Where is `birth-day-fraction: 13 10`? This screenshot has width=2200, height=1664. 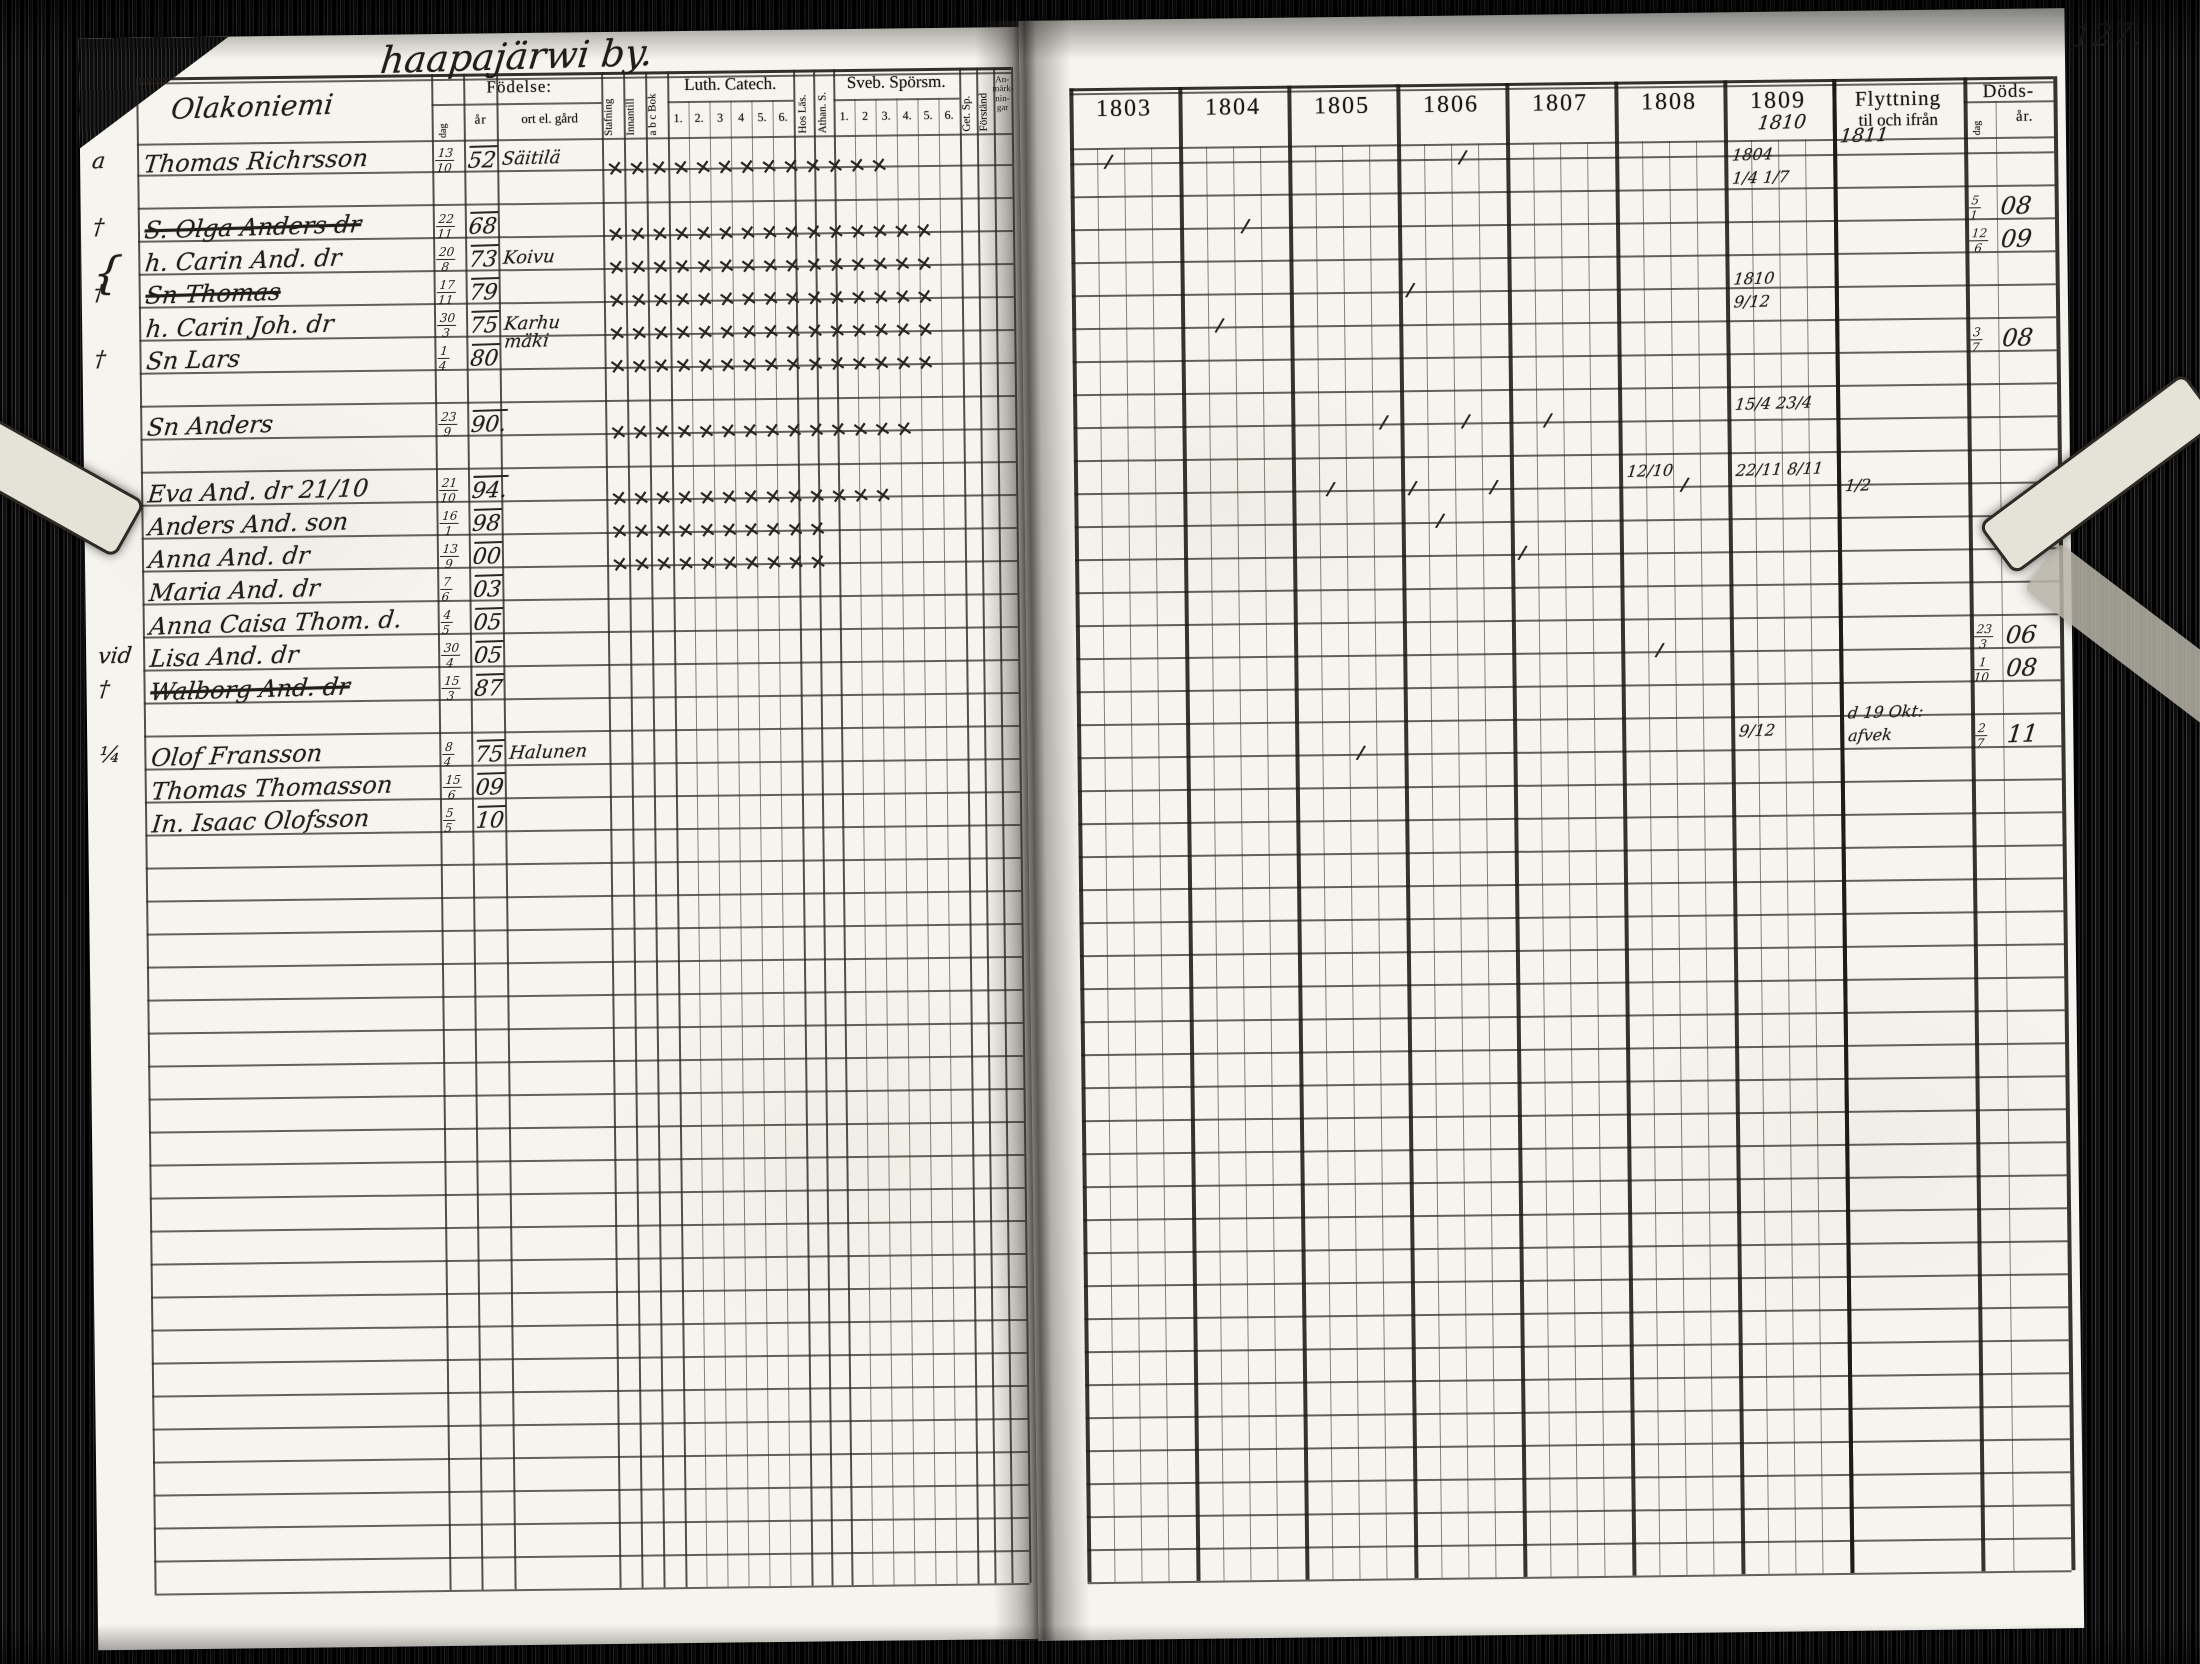 birth-day-fraction: 13 10 is located at coordinates (445, 160).